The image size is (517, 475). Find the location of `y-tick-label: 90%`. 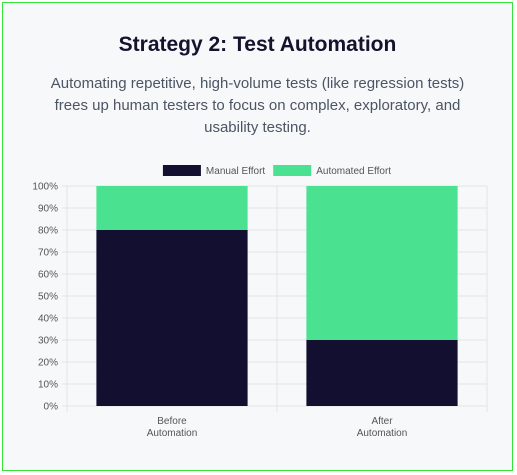

y-tick-label: 90% is located at coordinates (48, 209).